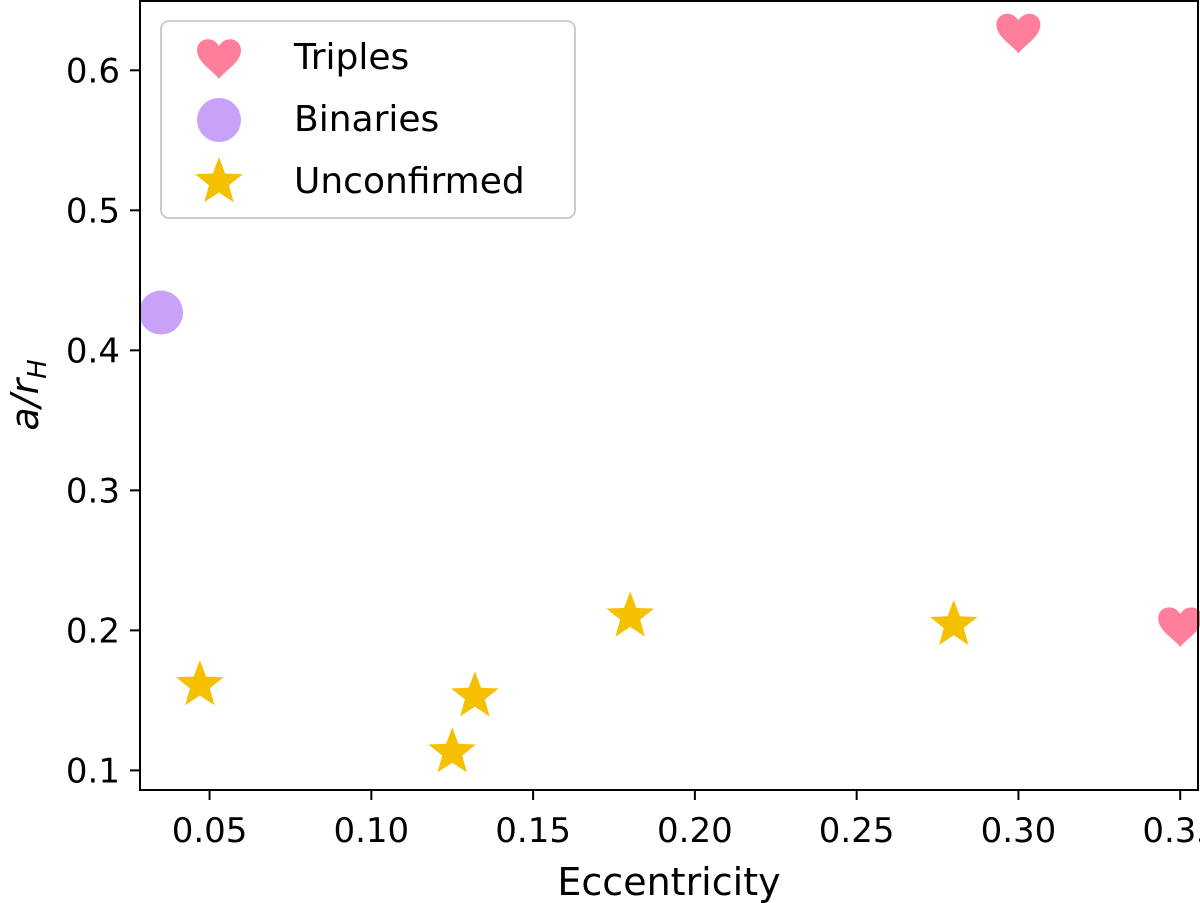 The width and height of the screenshot is (1200, 903). I want to click on x-axis-label: Eccentricity, so click(668, 881).